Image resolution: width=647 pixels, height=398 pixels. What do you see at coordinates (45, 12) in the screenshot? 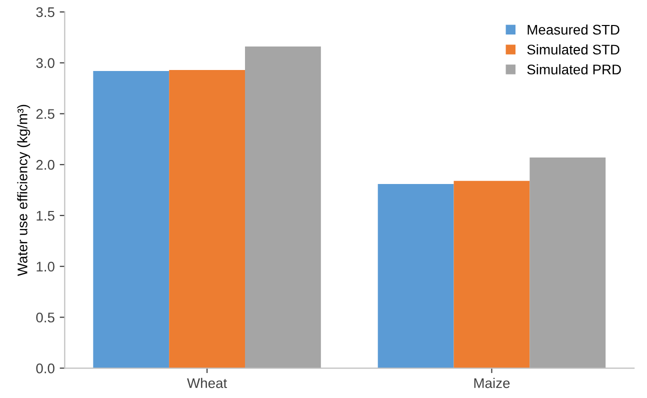
I see `y-tick-label: 3.5` at bounding box center [45, 12].